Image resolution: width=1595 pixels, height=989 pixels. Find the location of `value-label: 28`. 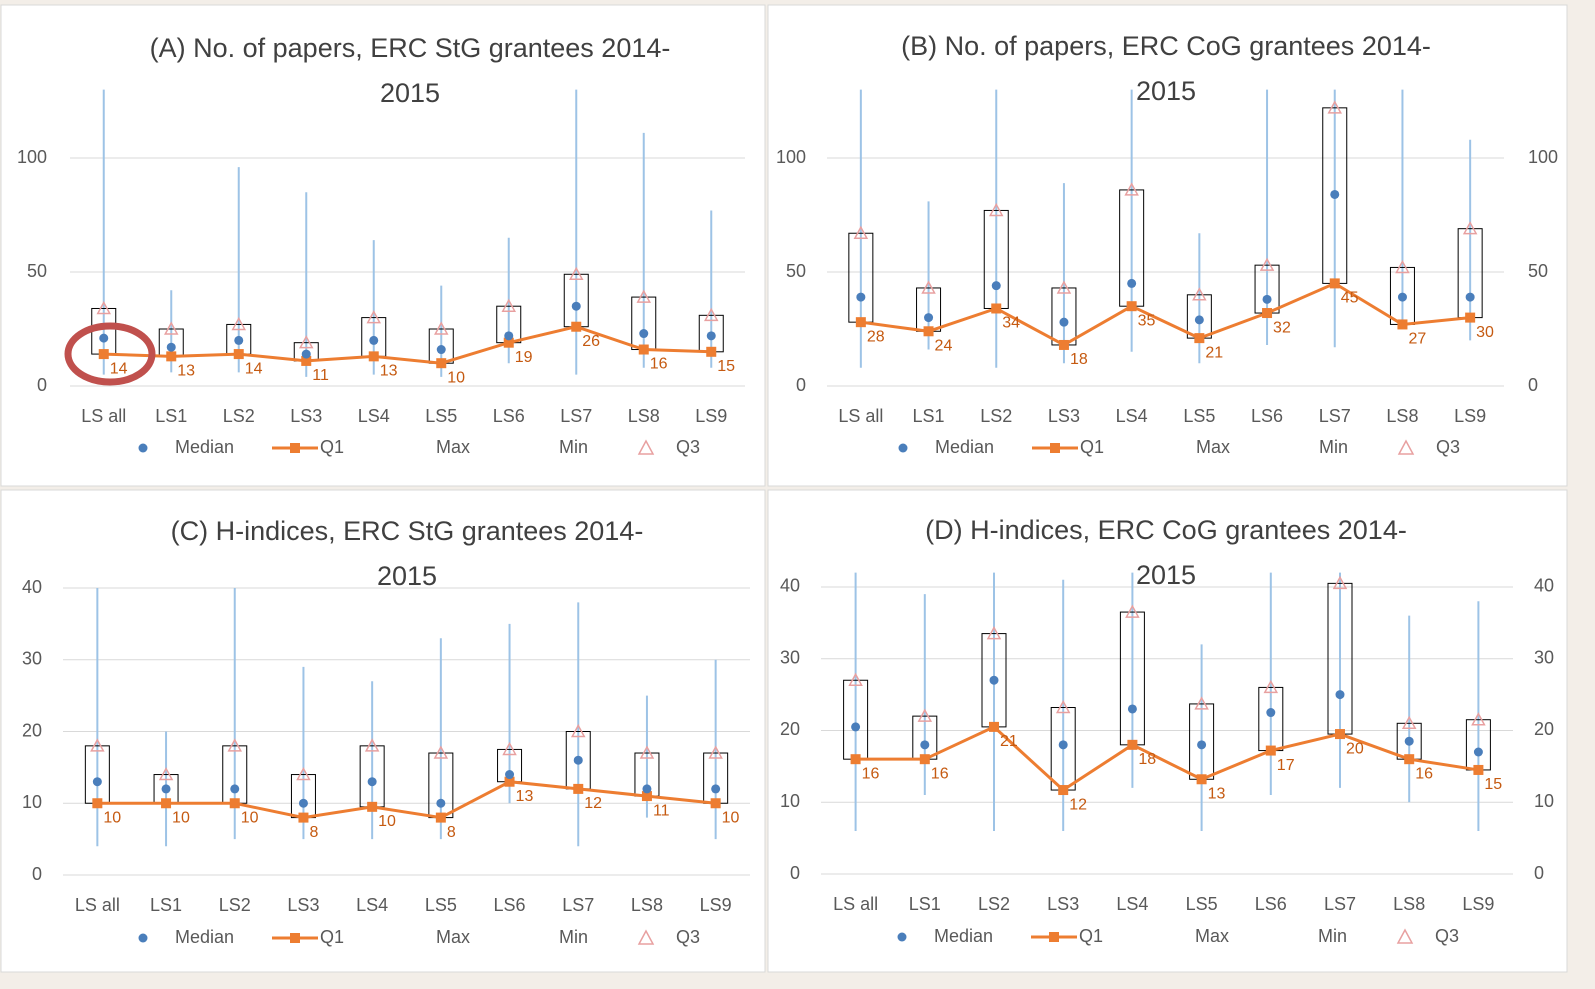

value-label: 28 is located at coordinates (876, 336).